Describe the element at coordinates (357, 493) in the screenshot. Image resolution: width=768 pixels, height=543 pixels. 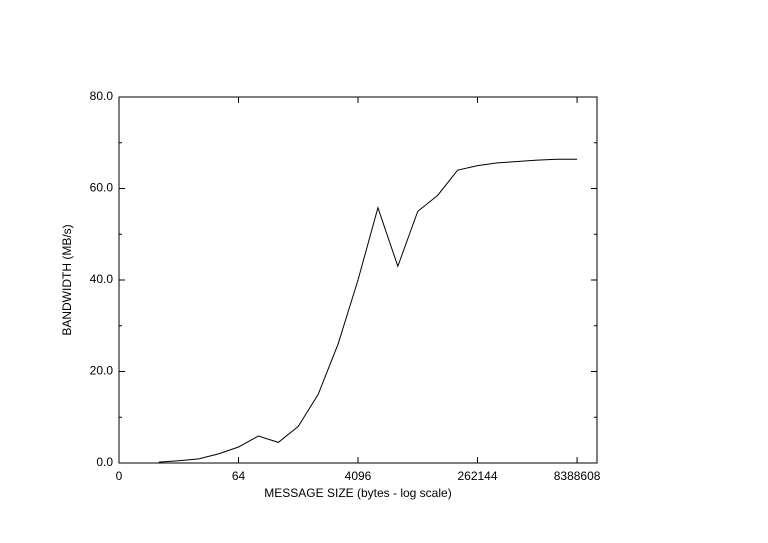
I see `x-axis-label: MESSAGE SIZE (bytes - log scale)` at that location.